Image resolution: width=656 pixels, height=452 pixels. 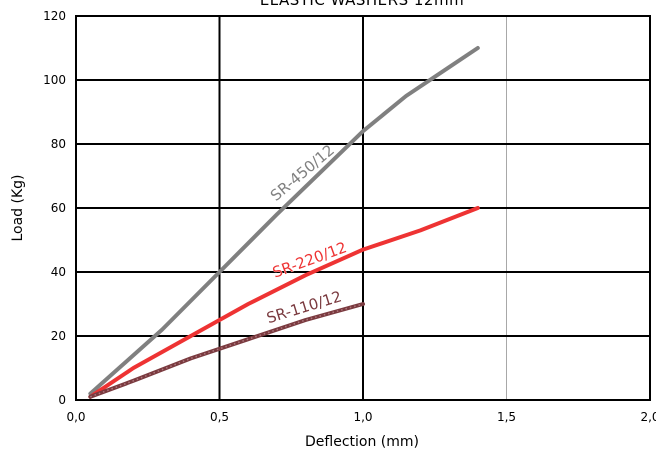 I want to click on series-label-1: SR-450/12, so click(x=302, y=173).